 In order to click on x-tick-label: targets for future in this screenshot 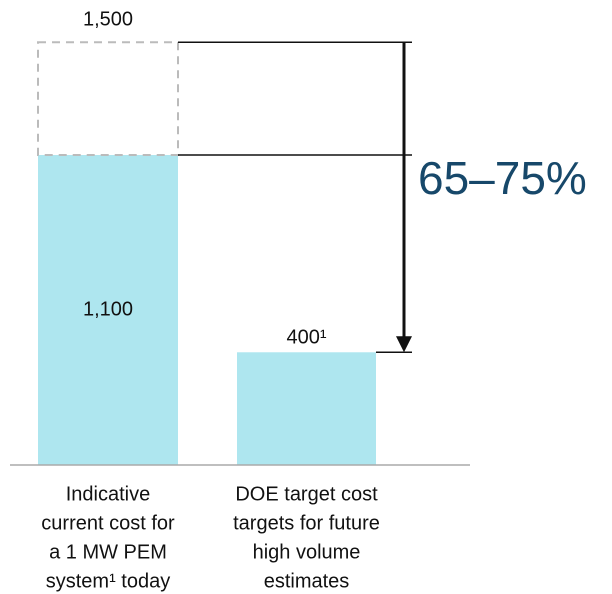, I will do `click(306, 523)`.